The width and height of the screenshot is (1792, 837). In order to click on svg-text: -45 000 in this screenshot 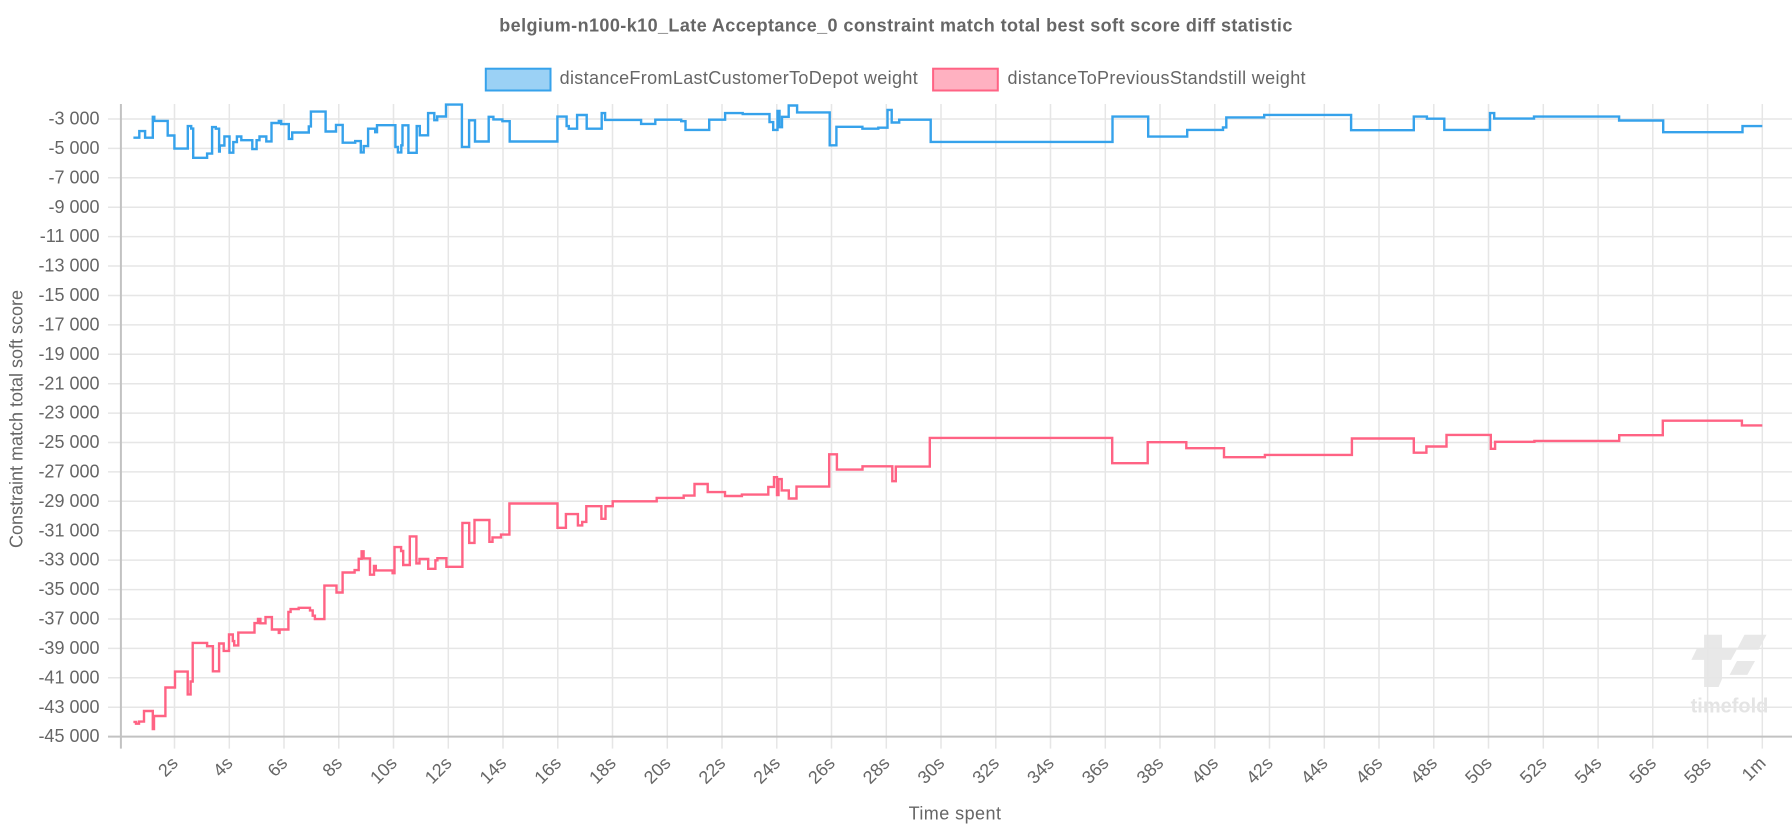, I will do `click(68, 736)`.